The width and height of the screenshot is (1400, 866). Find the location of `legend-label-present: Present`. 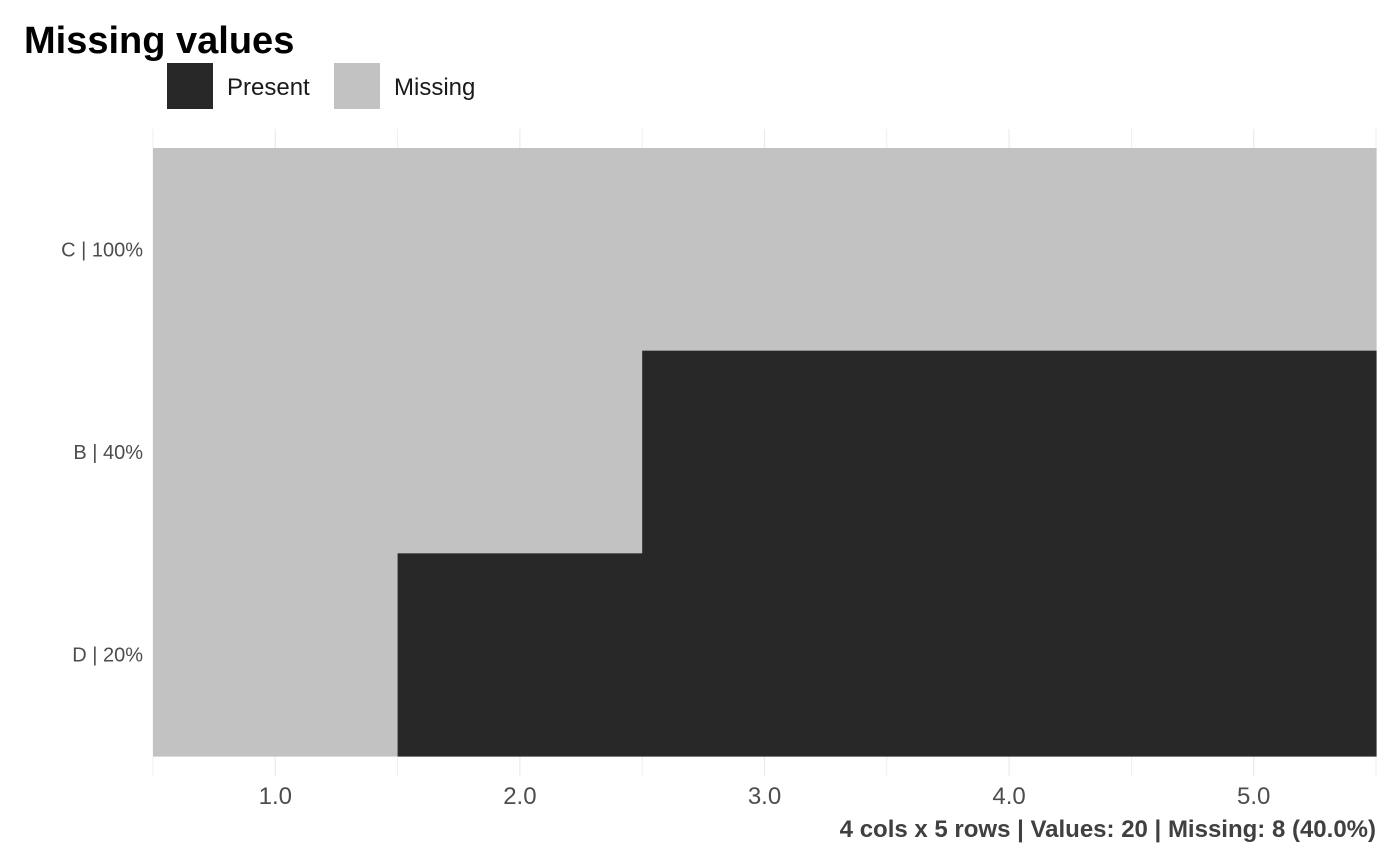

legend-label-present: Present is located at coordinates (268, 87).